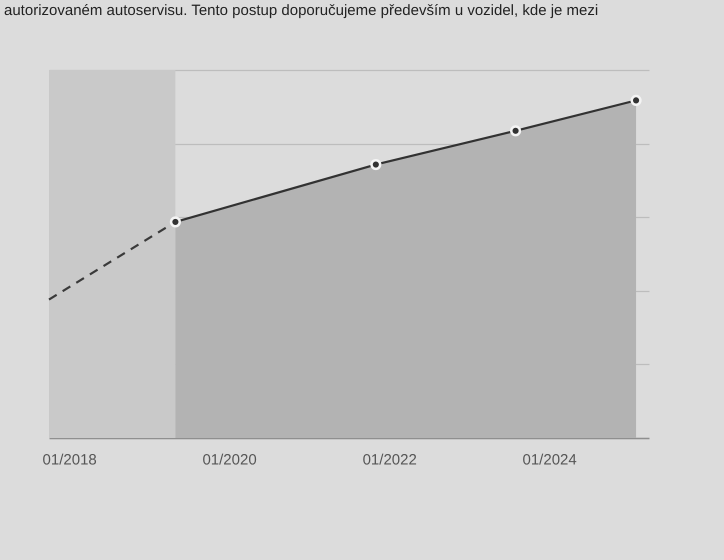 This screenshot has height=560, width=724. What do you see at coordinates (229, 460) in the screenshot?
I see `x-tick-label: 01/2020` at bounding box center [229, 460].